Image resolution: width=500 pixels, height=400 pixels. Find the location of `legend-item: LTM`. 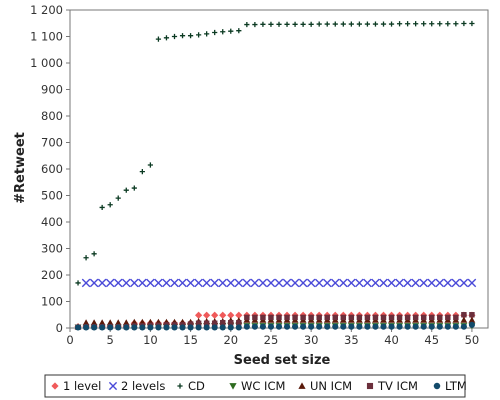

legend-item: LTM is located at coordinates (450, 386).